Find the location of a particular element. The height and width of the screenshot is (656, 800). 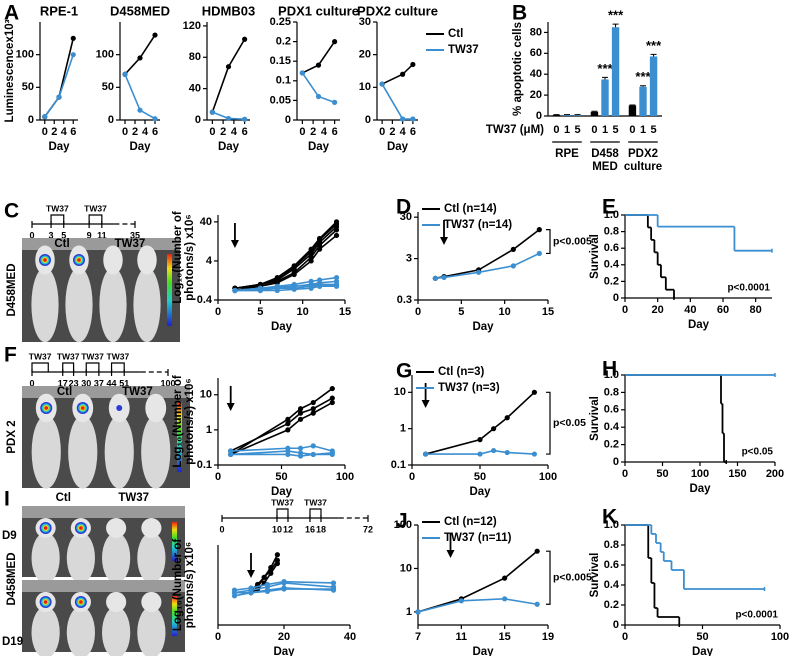

timeline-label: 0 is located at coordinates (31, 383).